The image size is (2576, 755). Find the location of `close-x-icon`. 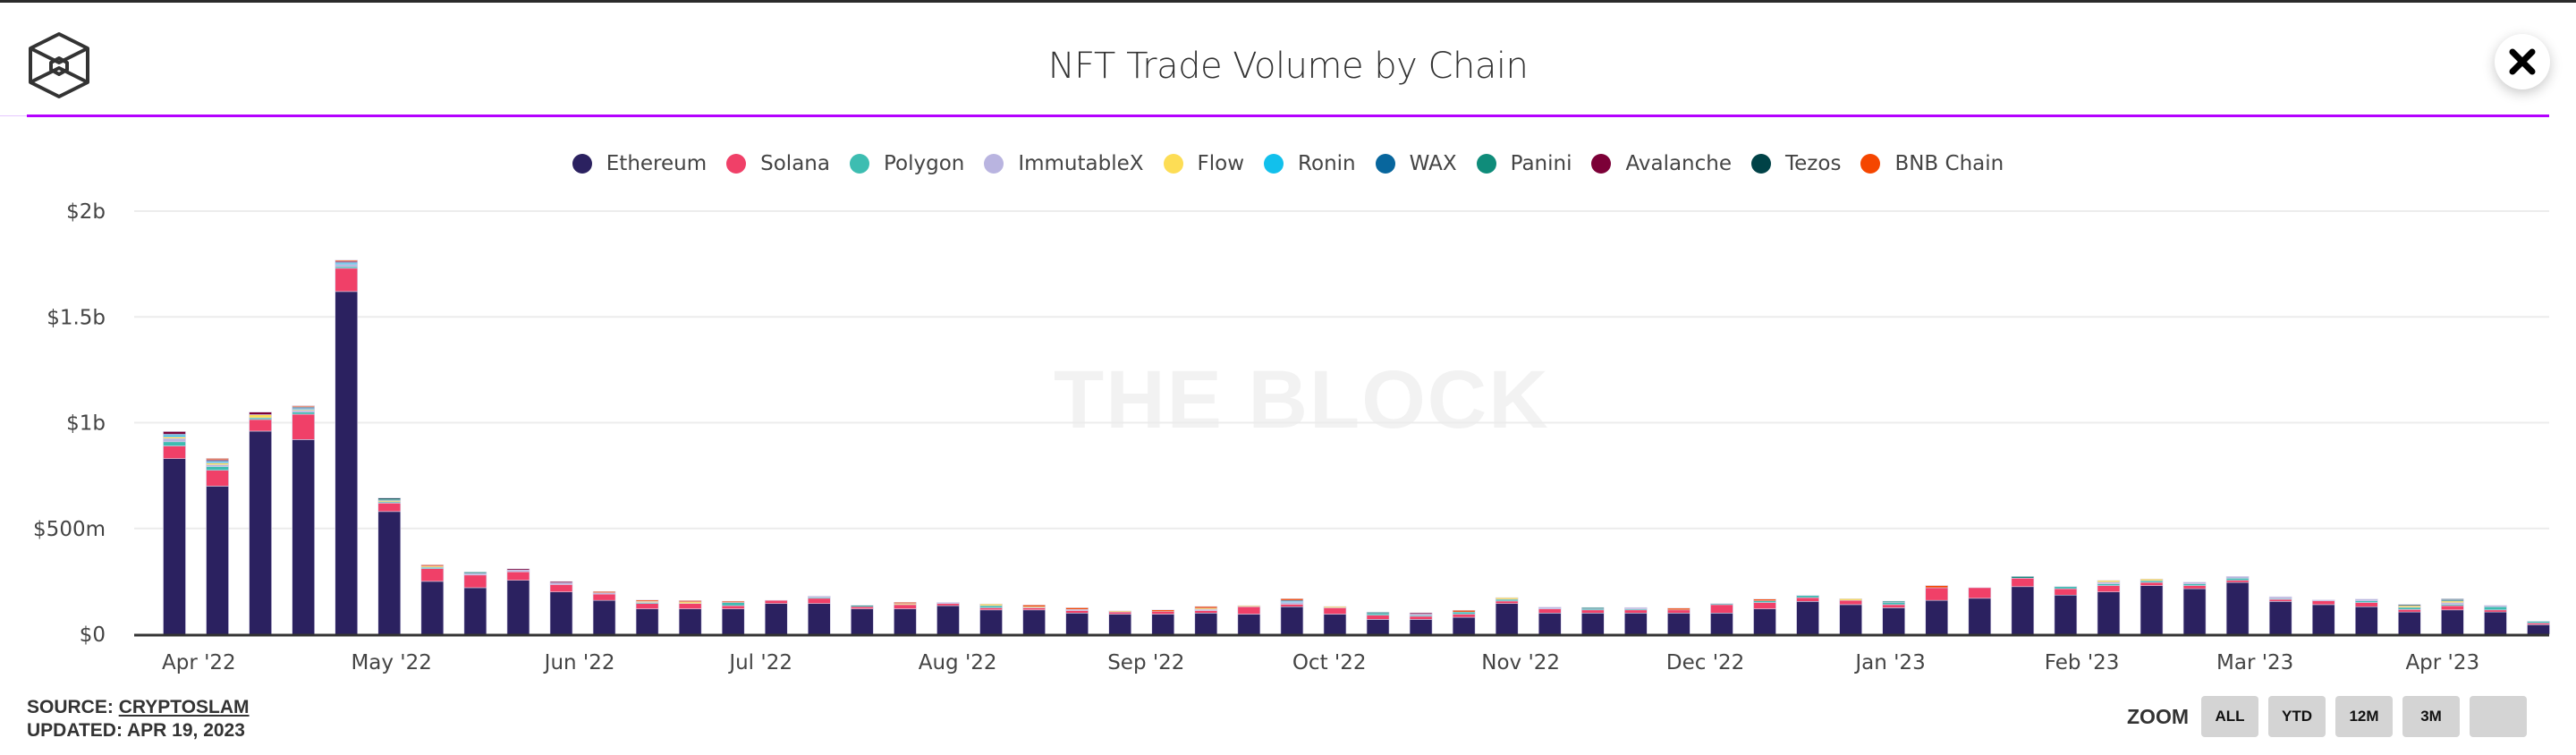

close-x-icon is located at coordinates (2522, 61).